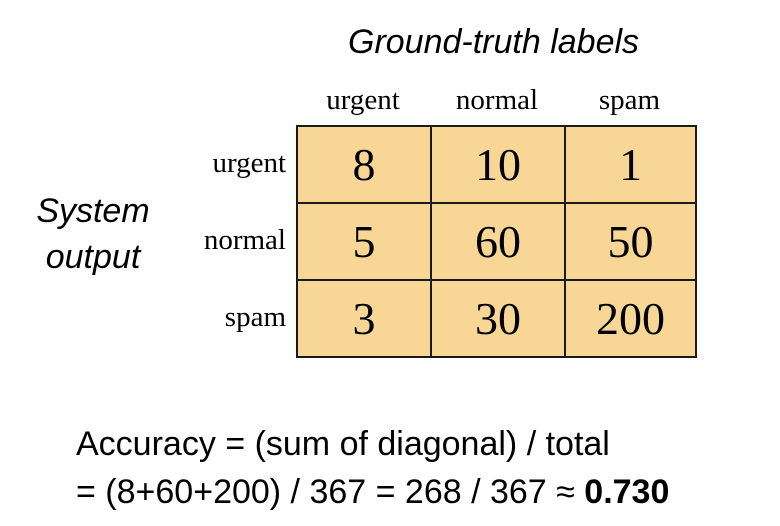 This screenshot has height=526, width=780. Describe the element at coordinates (630, 164) in the screenshot. I see `cell-urgent-spam: 1` at that location.